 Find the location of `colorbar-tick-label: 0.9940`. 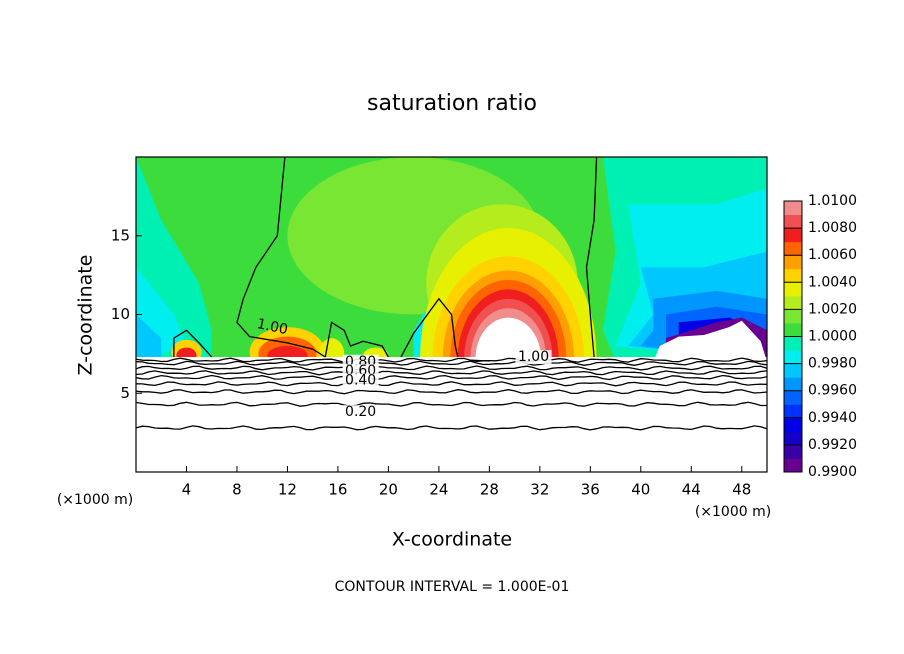

colorbar-tick-label: 0.9940 is located at coordinates (832, 418).